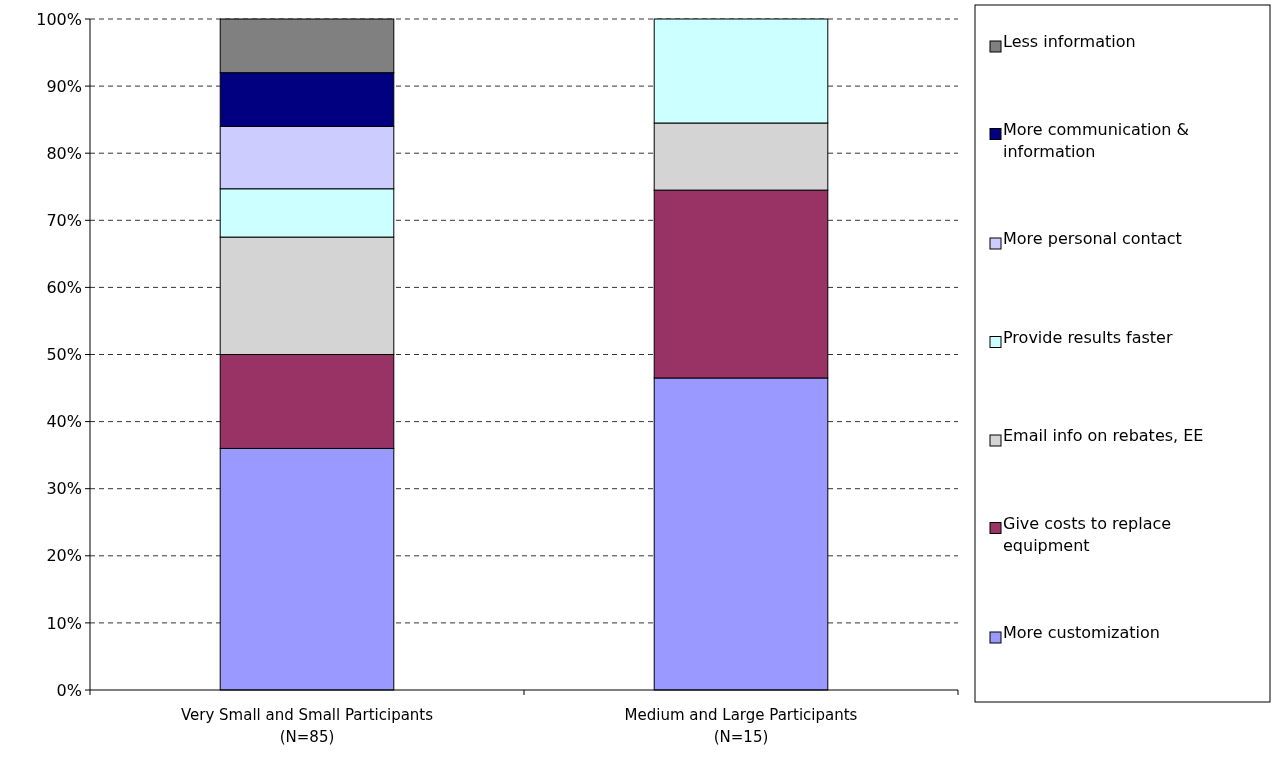  What do you see at coordinates (59, 19) in the screenshot?
I see `y-tick-label: 100%` at bounding box center [59, 19].